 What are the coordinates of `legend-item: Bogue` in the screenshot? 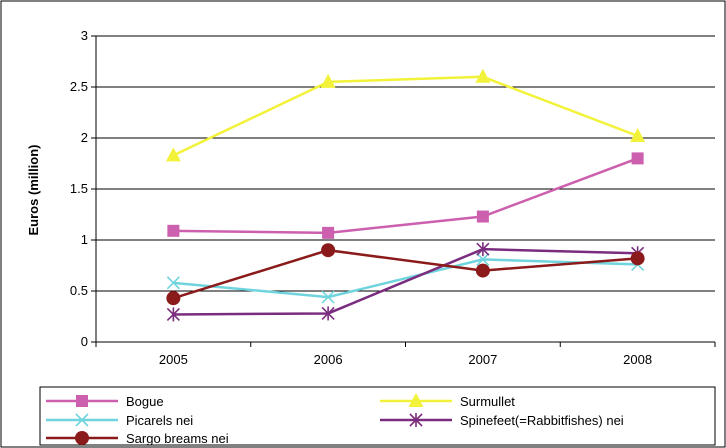 It's located at (105, 401).